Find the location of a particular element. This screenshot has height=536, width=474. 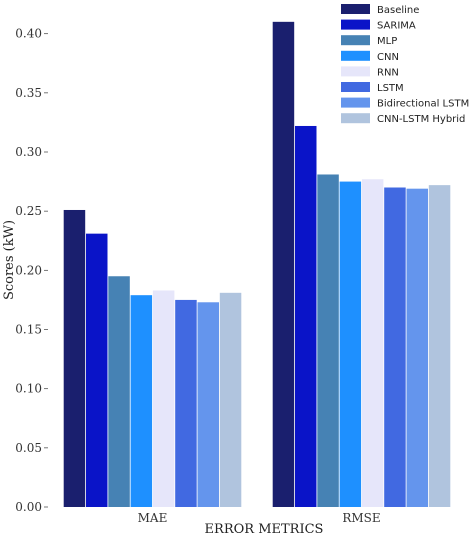

y-tick-label: 0.40 is located at coordinates (28, 34).